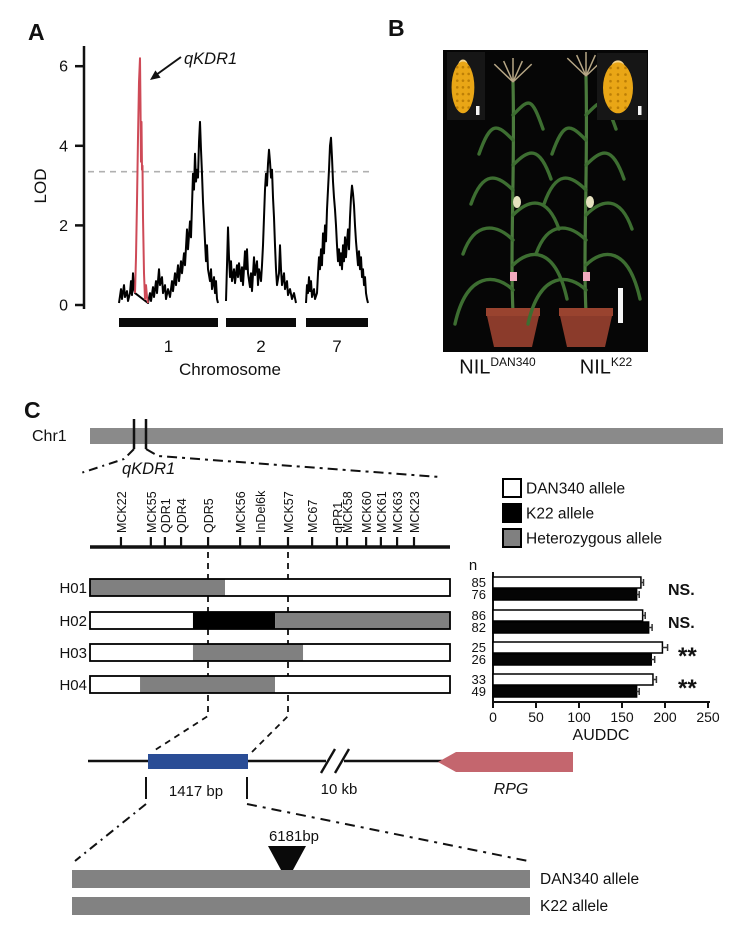  What do you see at coordinates (575, 489) in the screenshot?
I see `legend-label-dan: DAN340 allele` at bounding box center [575, 489].